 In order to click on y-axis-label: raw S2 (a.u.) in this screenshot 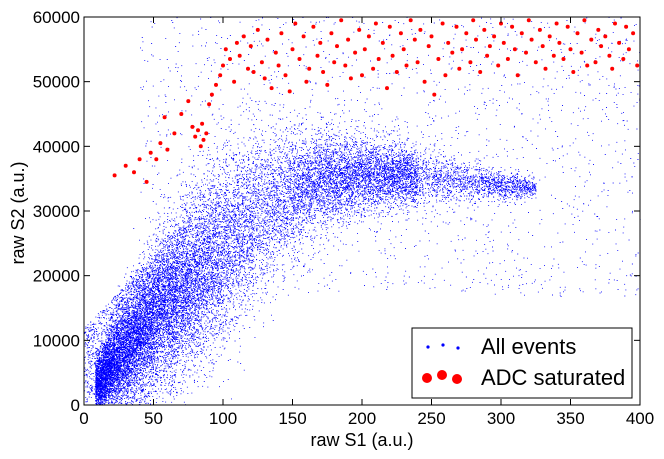, I will do `click(18, 212)`.